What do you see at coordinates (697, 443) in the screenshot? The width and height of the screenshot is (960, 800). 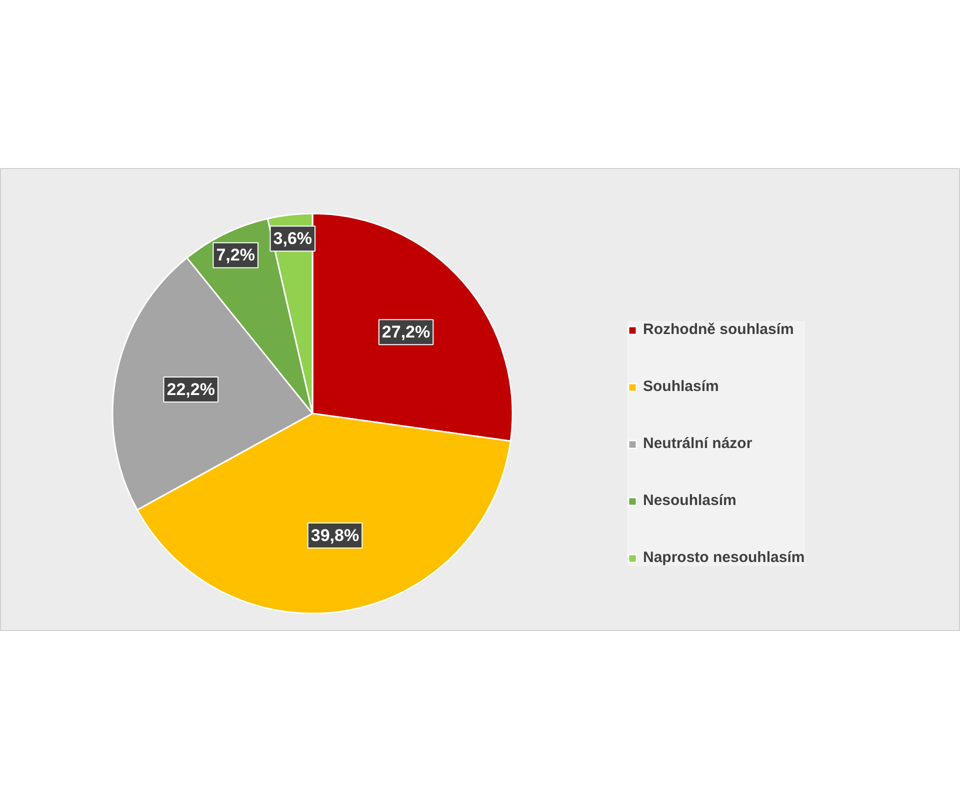 I see `legend-label: Neutrální názor` at bounding box center [697, 443].